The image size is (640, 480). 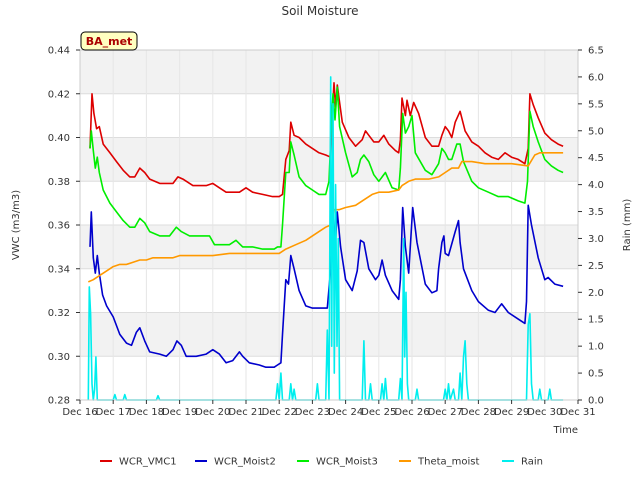 What do you see at coordinates (312, 412) in the screenshot?
I see `x-tick-label: Dec 23` at bounding box center [312, 412].